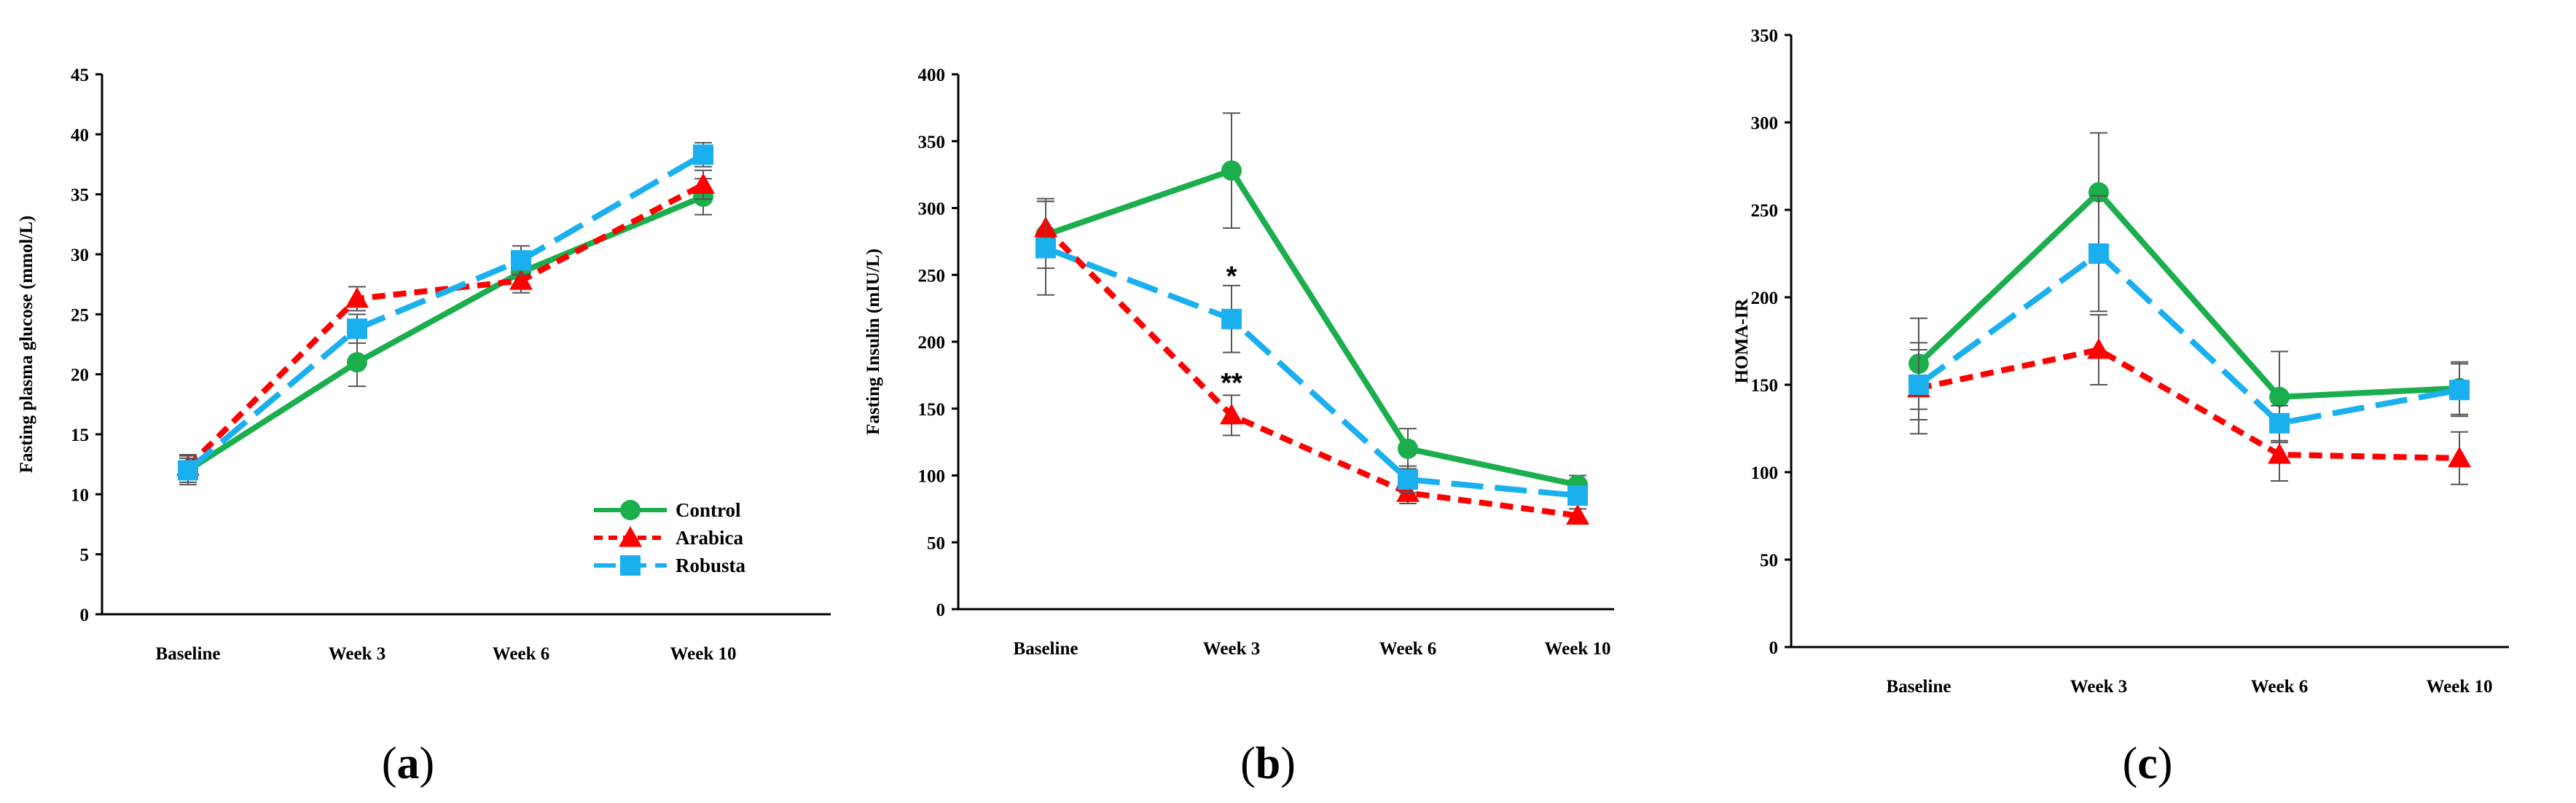  Describe the element at coordinates (709, 538) in the screenshot. I see `legend-label: Arabica` at that location.